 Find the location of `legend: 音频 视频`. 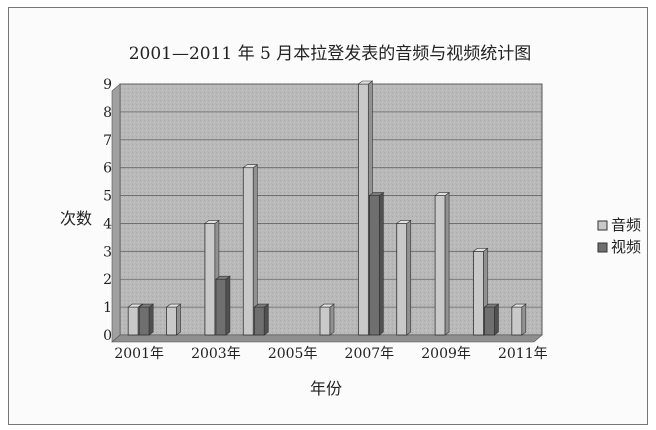

legend: 音频 视频 is located at coordinates (619, 236).